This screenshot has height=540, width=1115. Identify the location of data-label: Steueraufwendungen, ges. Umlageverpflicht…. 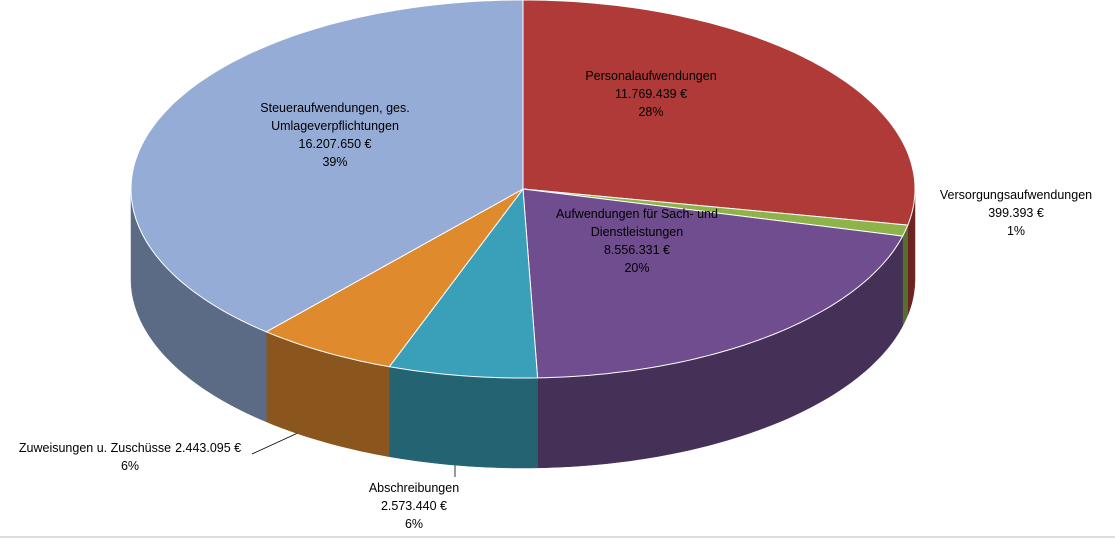
(334, 135).